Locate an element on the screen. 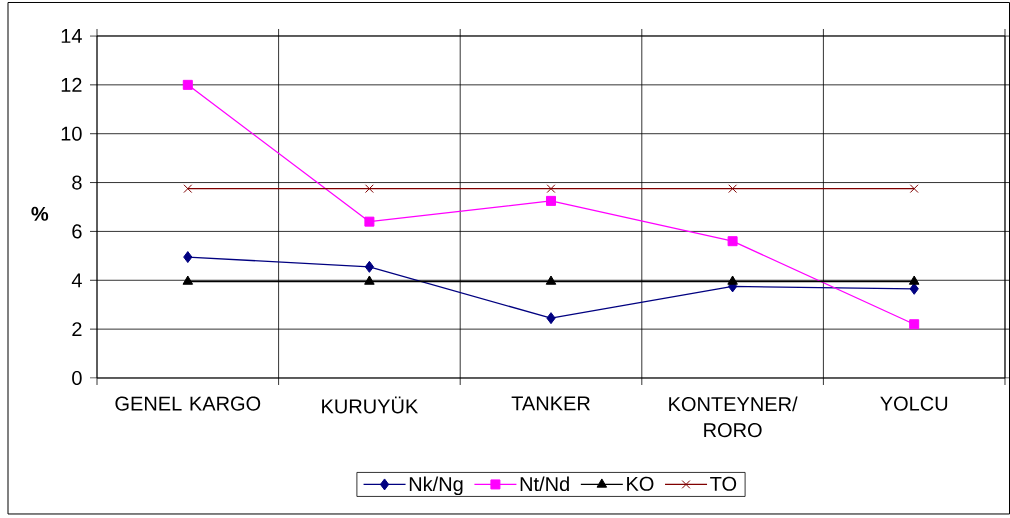 The width and height of the screenshot is (1010, 518). y-tick-label: 2 is located at coordinates (77, 329).